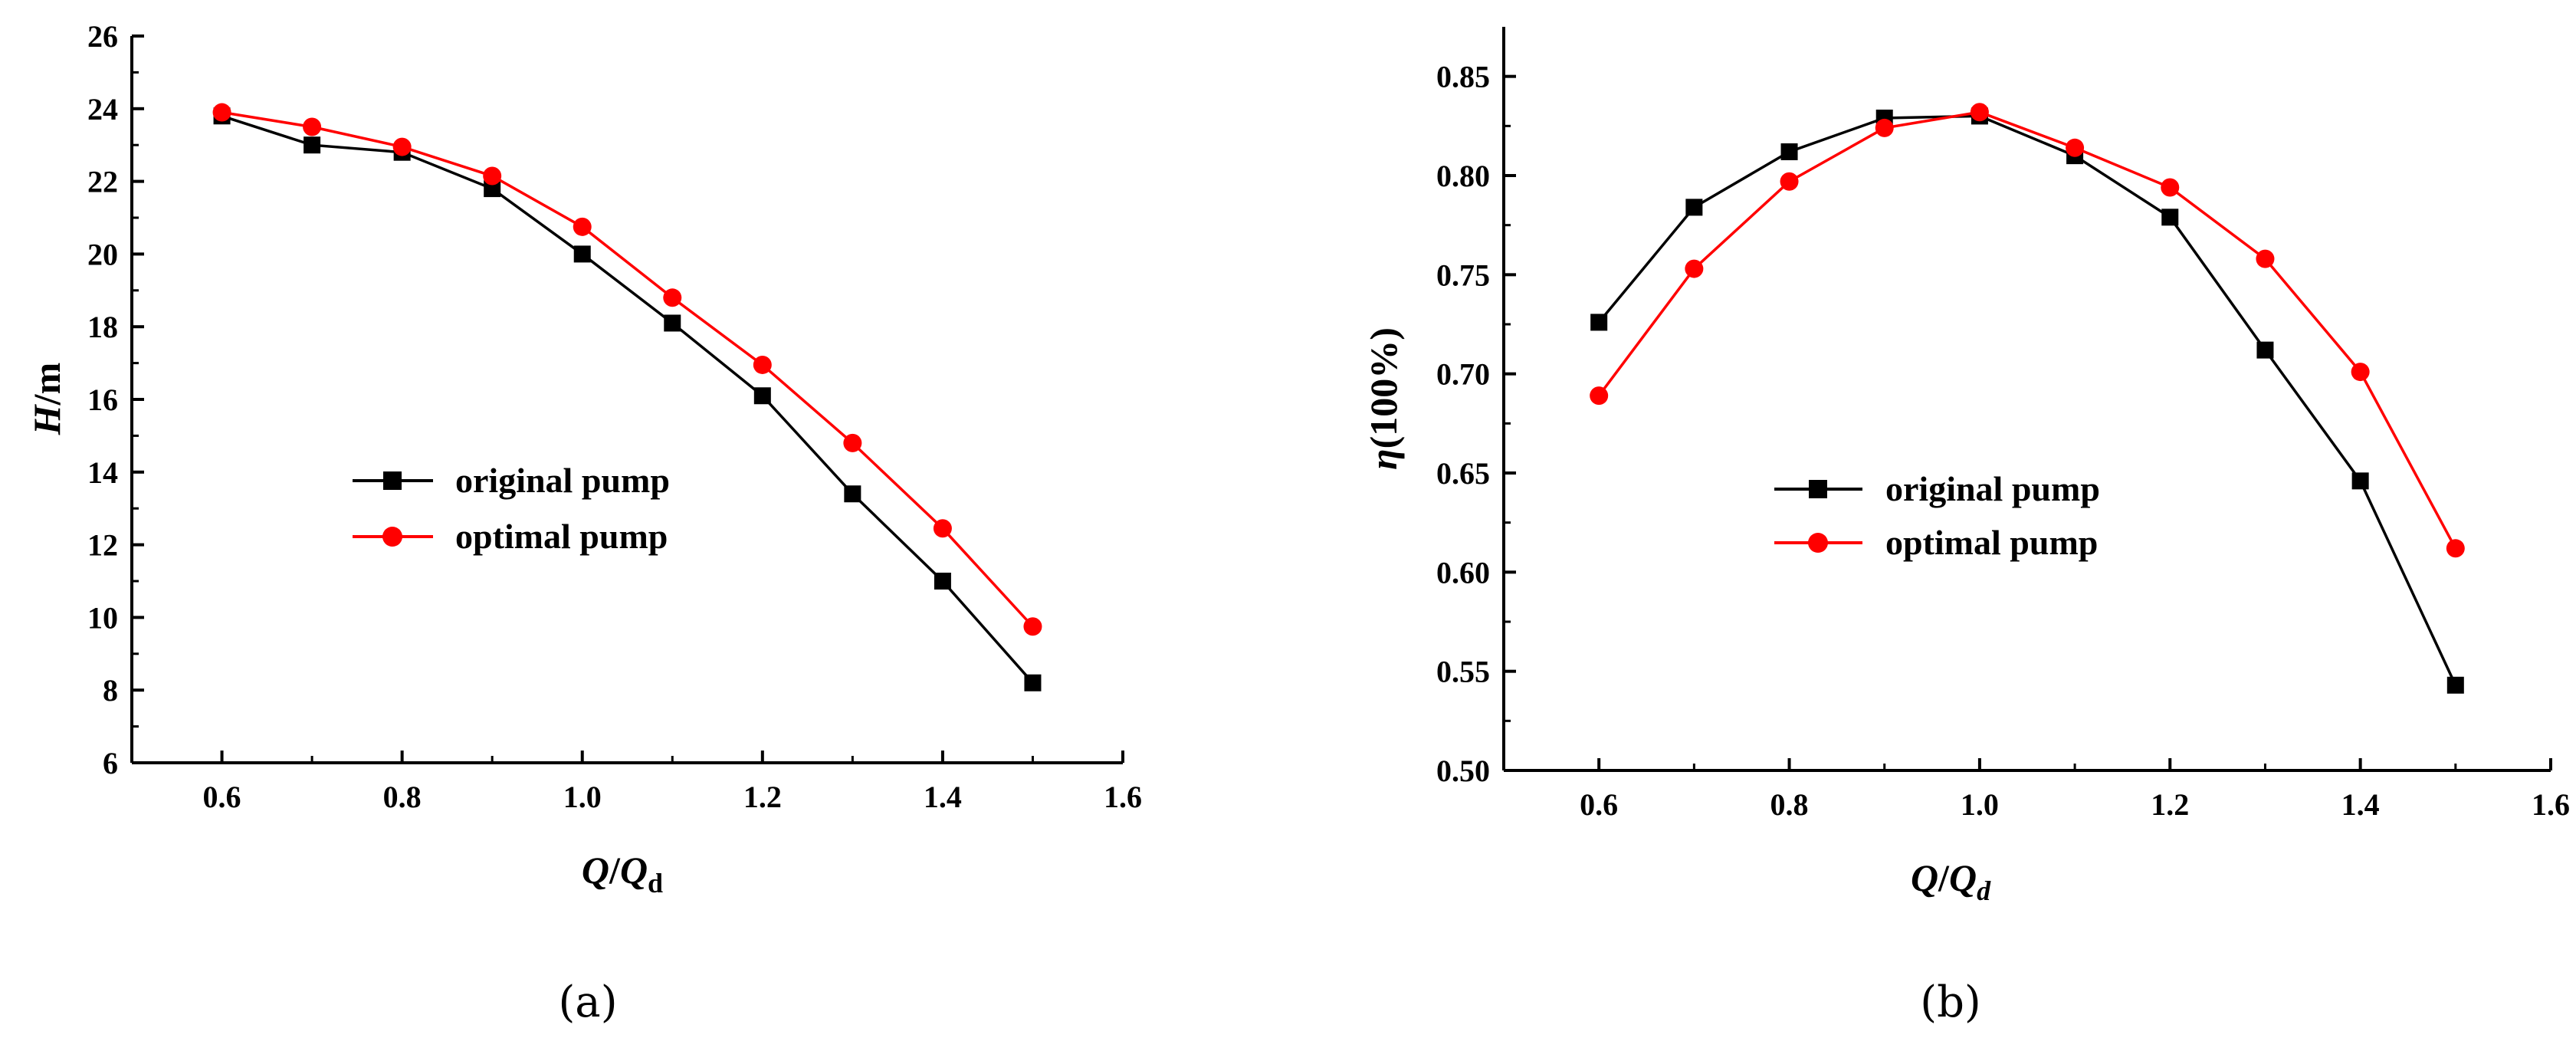  What do you see at coordinates (762, 797) in the screenshot?
I see `chart-a-x-tick-label: 1.2` at bounding box center [762, 797].